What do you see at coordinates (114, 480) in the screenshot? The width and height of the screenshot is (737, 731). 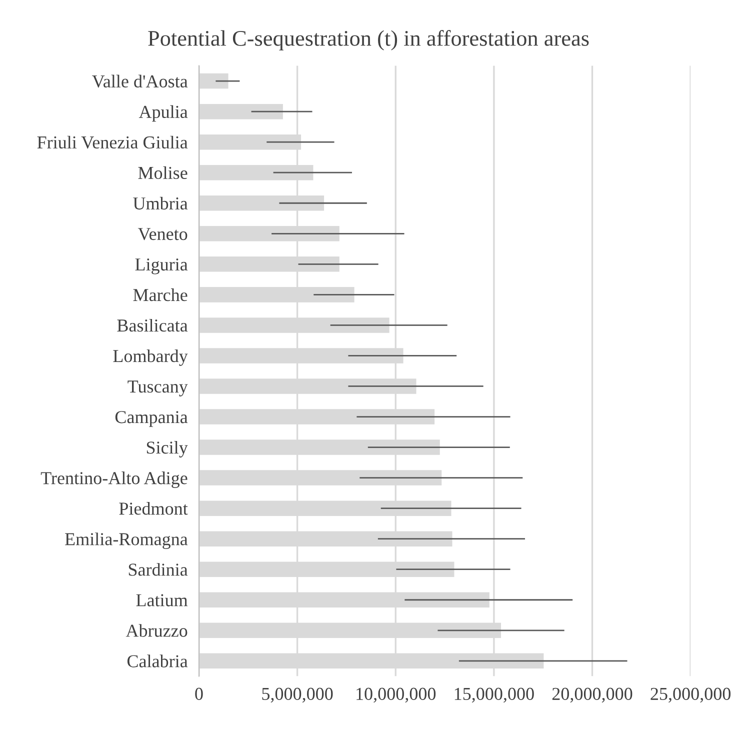 I see `y-tick-label: Trentino-Alto Adige` at bounding box center [114, 480].